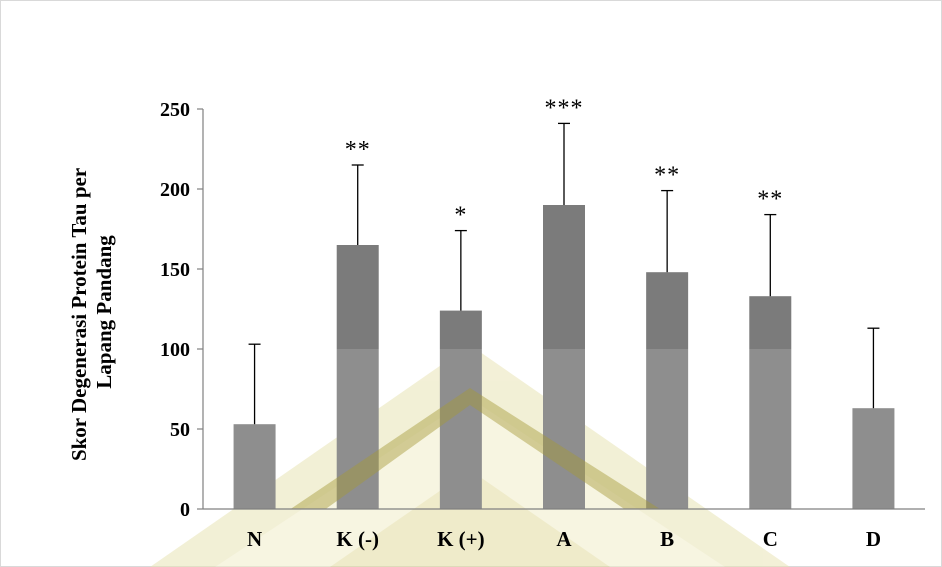 This screenshot has width=942, height=567. What do you see at coordinates (104, 312) in the screenshot?
I see `y-axis-title-line-2: Lapang Pandang` at bounding box center [104, 312].